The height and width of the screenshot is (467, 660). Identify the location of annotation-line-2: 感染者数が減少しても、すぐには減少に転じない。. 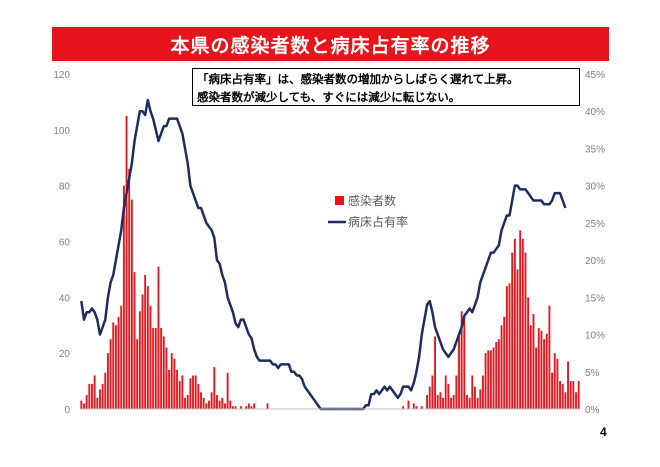
(329, 97).